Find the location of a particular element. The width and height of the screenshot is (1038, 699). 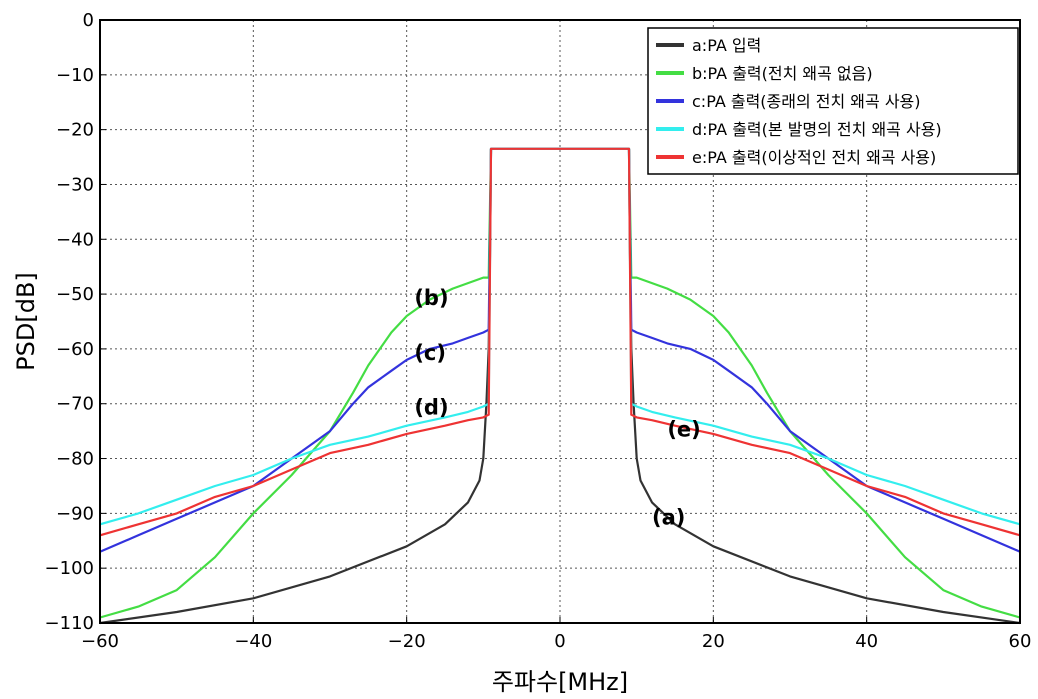

y-tick-label: −40 is located at coordinates (75, 239).